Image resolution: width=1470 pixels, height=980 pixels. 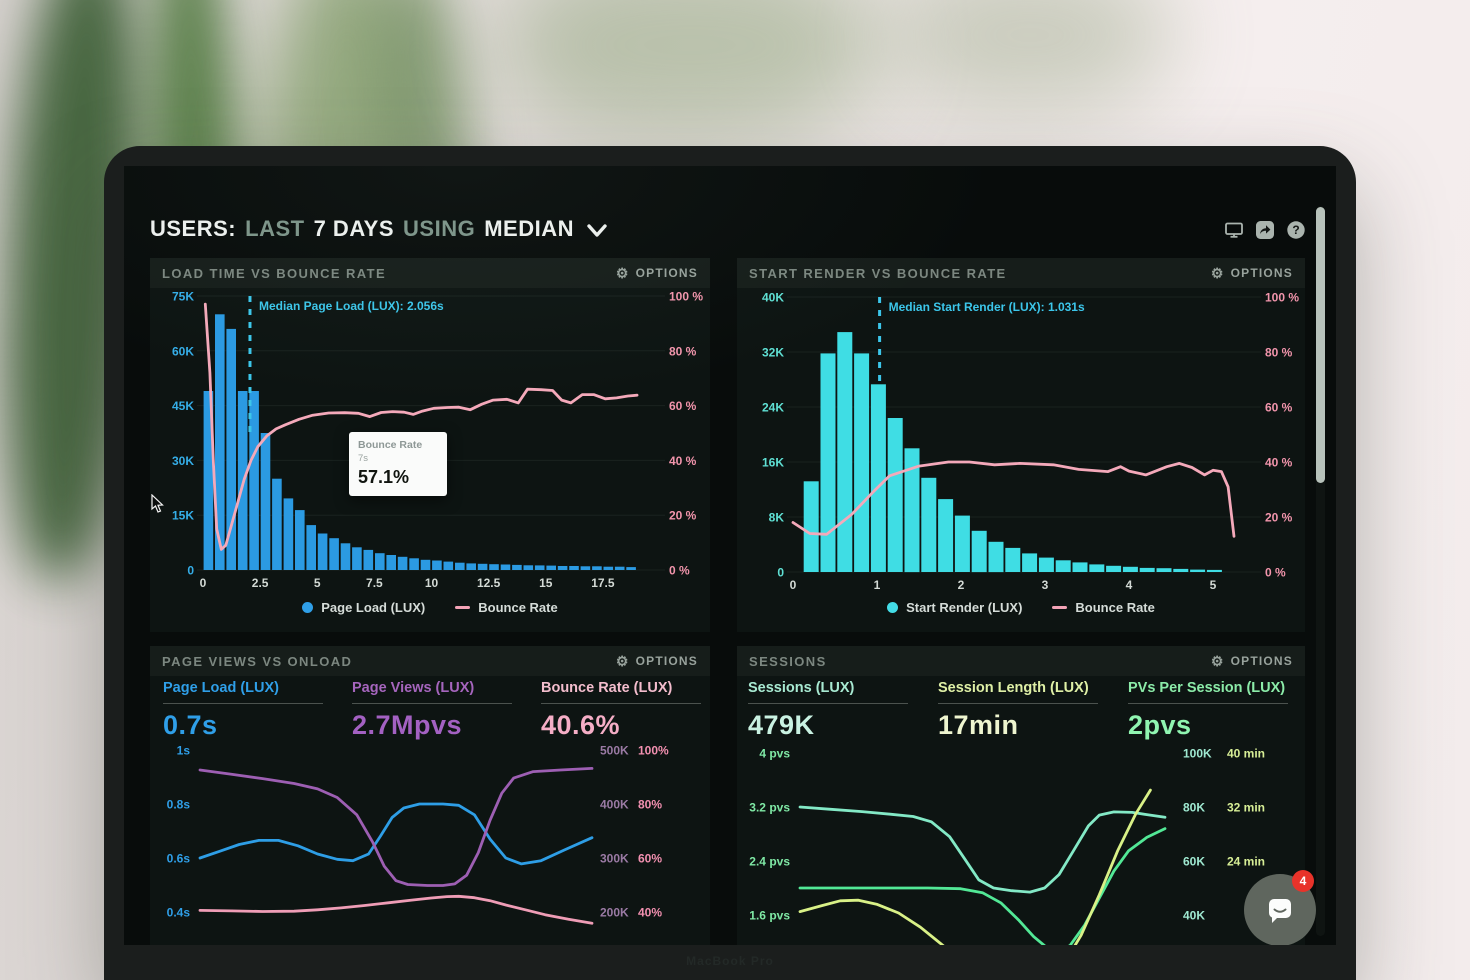 What do you see at coordinates (489, 583) in the screenshot?
I see `x-axis-tick: 12.5` at bounding box center [489, 583].